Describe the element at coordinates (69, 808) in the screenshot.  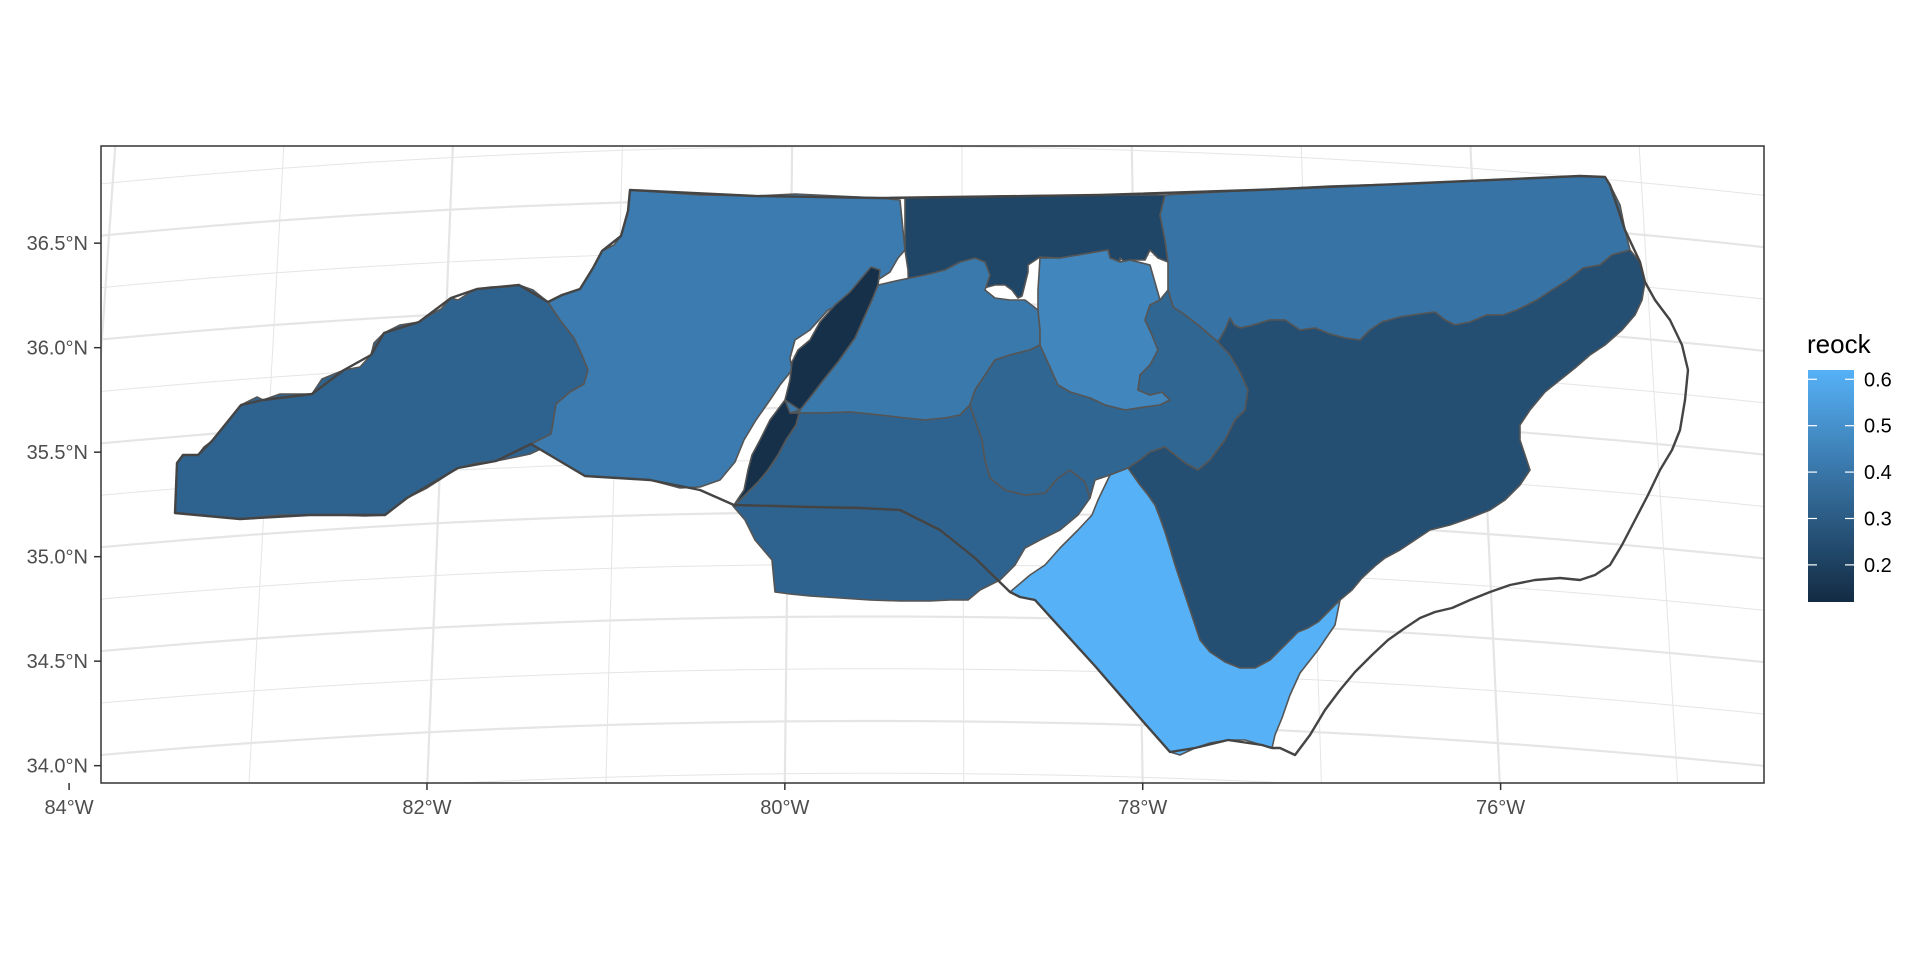
I see `x-tick-label: 84°W` at that location.